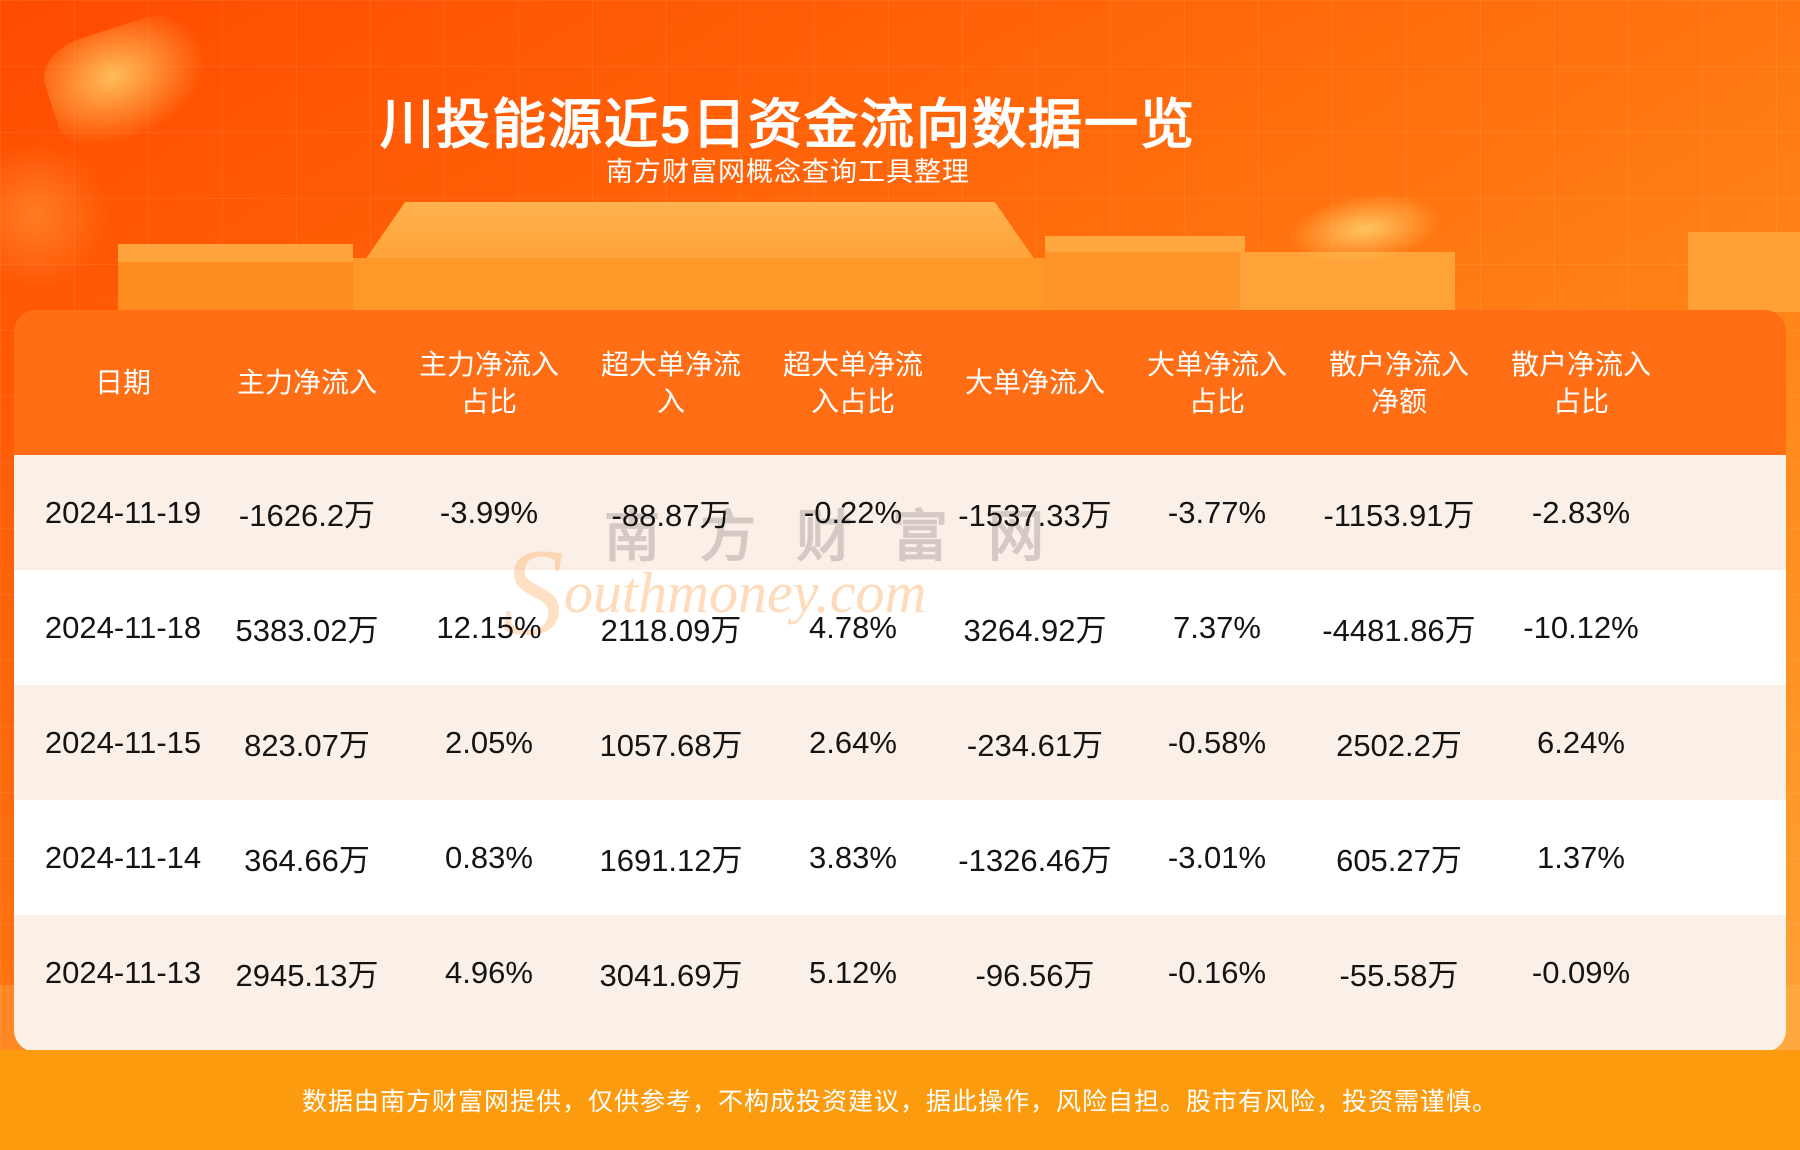 Image resolution: width=1800 pixels, height=1150 pixels. I want to click on page-subtitle: 南方财富网概念查询工具整理, so click(788, 172).